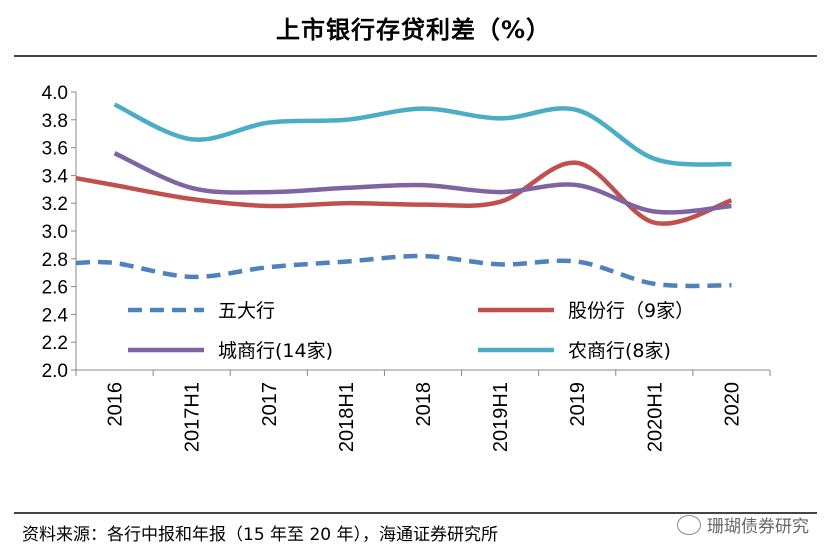 The width and height of the screenshot is (827, 557). Describe the element at coordinates (55, 343) in the screenshot. I see `y-tick-label: 2.2` at that location.